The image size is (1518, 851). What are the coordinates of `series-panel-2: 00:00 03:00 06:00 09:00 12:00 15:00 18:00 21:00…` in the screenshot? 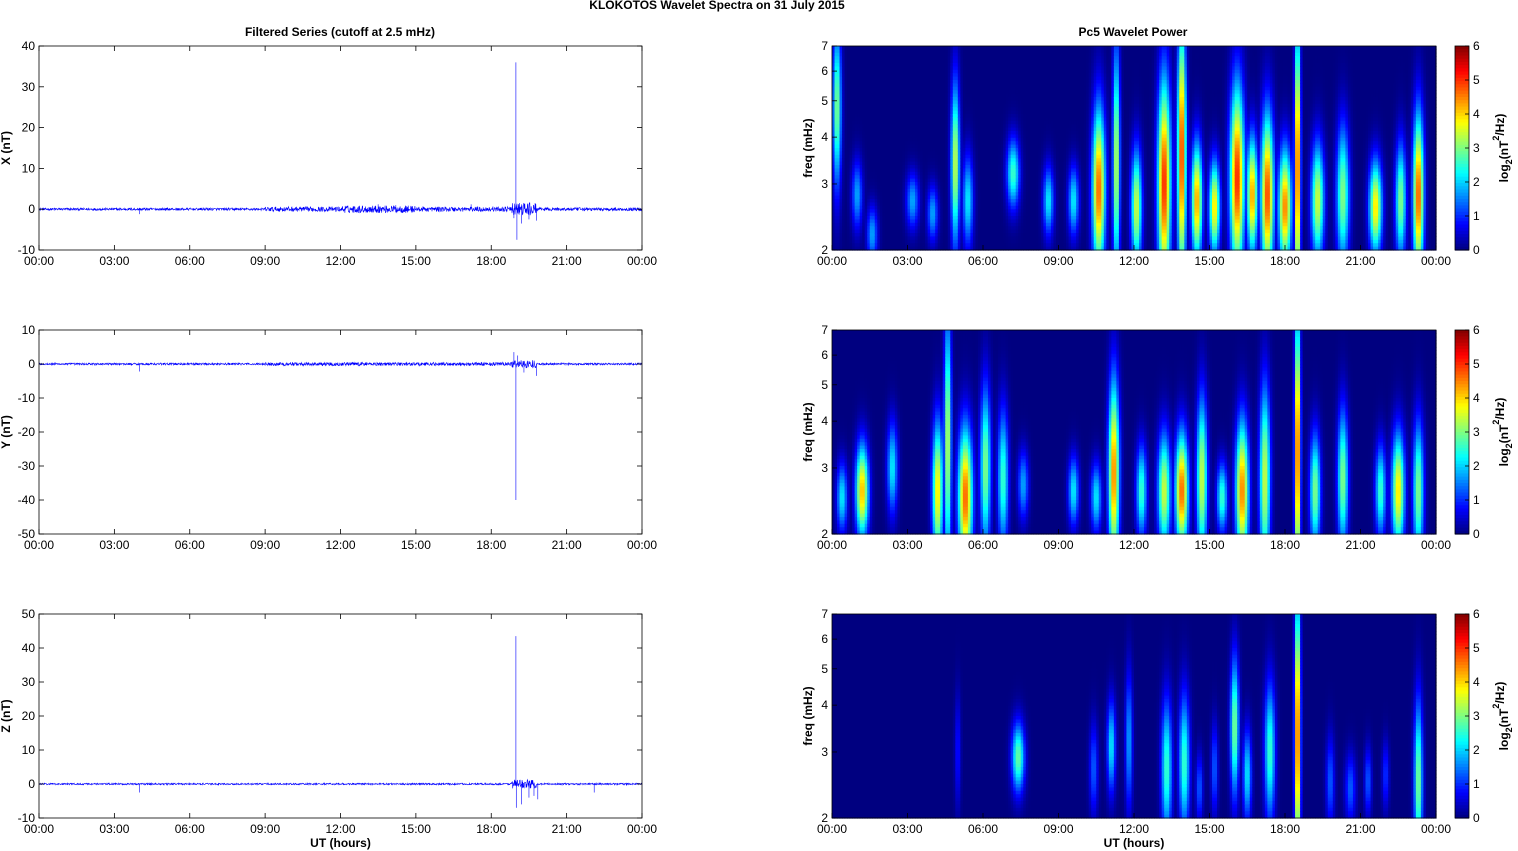 It's located at (328, 437).